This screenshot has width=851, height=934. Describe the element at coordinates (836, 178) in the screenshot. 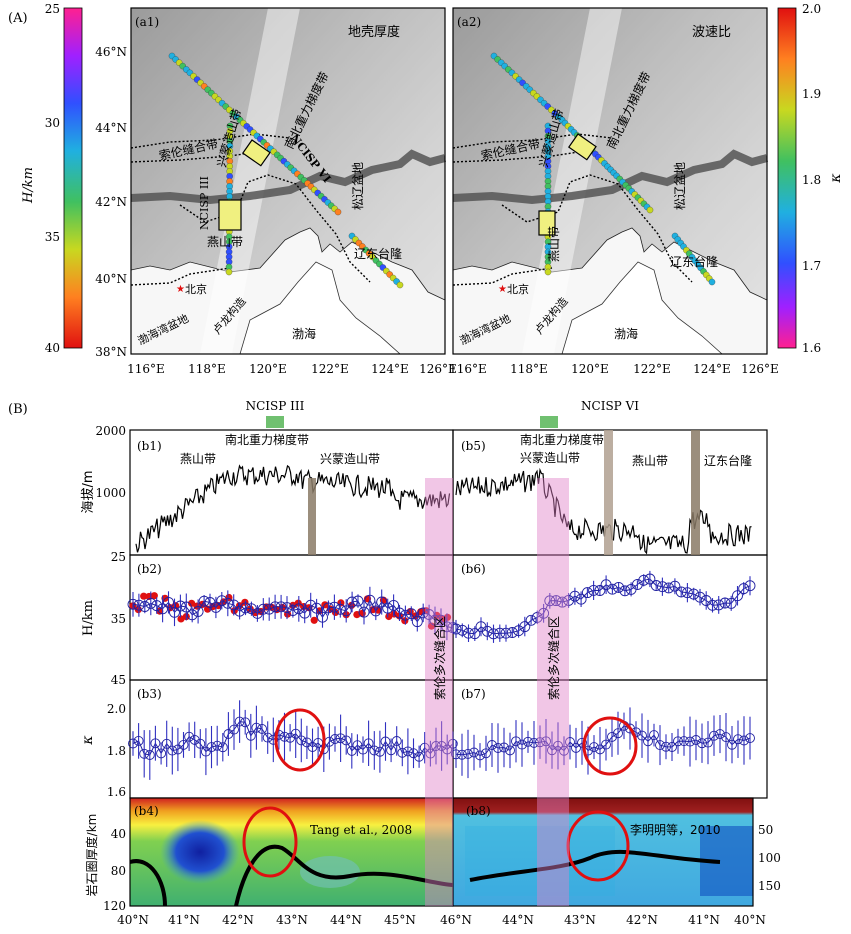

I see `colorbar-kappa-label: κ` at that location.